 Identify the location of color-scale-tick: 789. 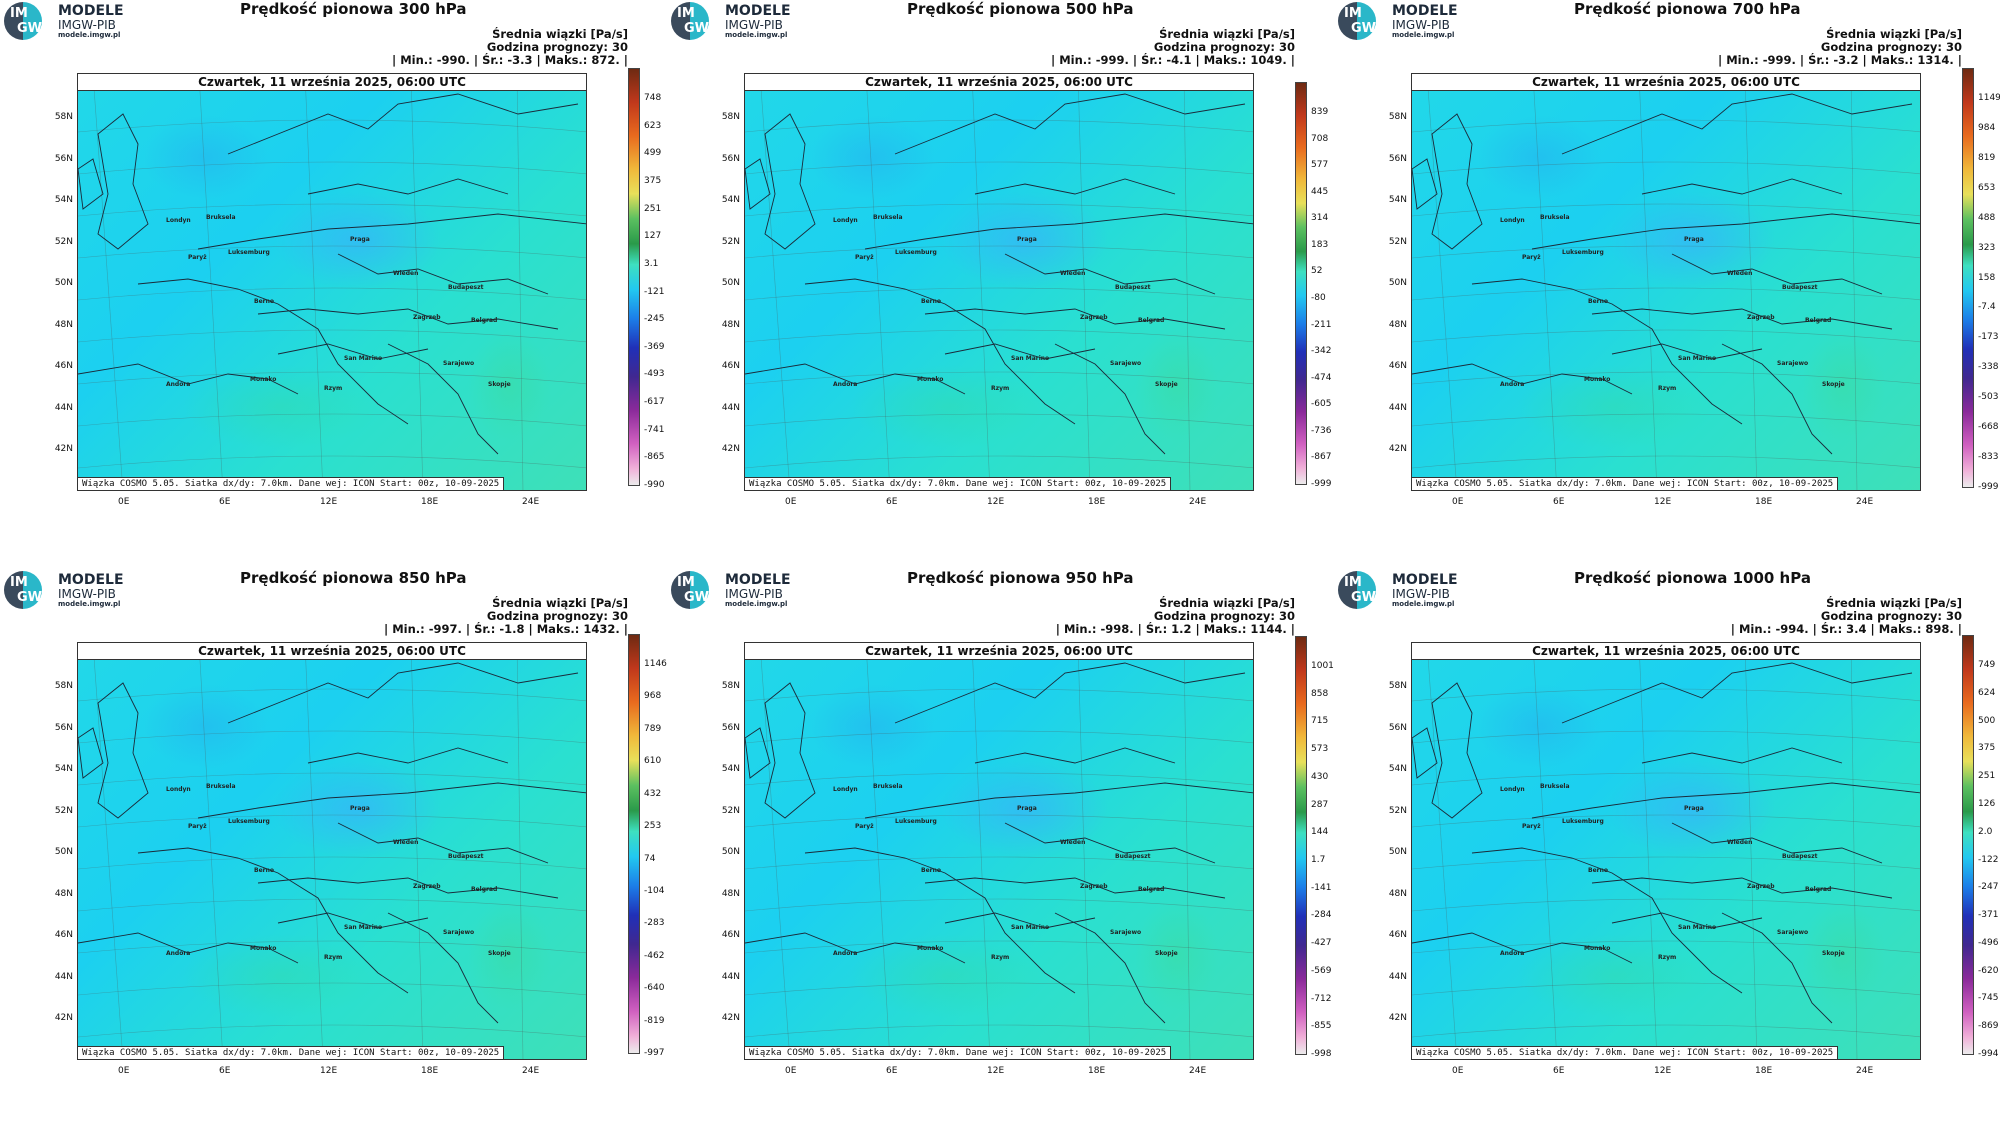
(653, 728).